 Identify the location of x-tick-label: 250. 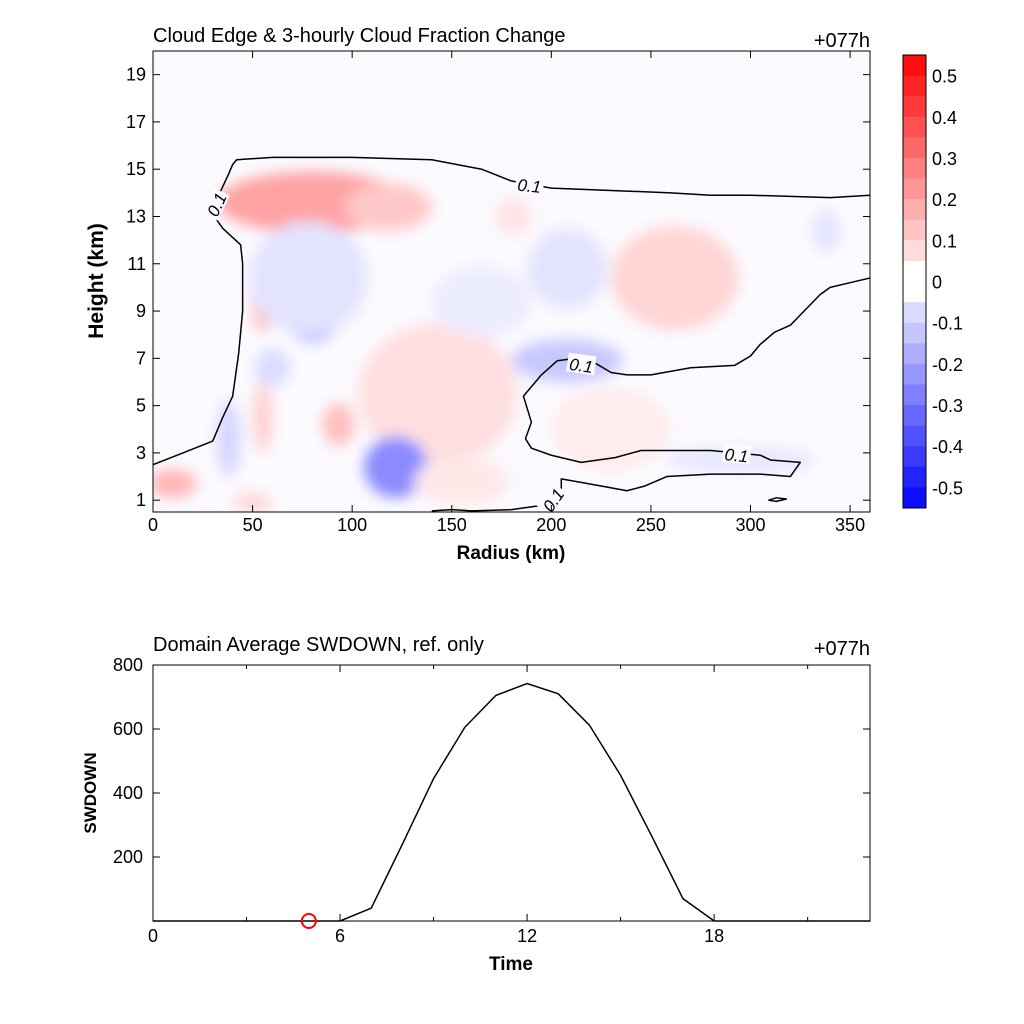
(651, 525).